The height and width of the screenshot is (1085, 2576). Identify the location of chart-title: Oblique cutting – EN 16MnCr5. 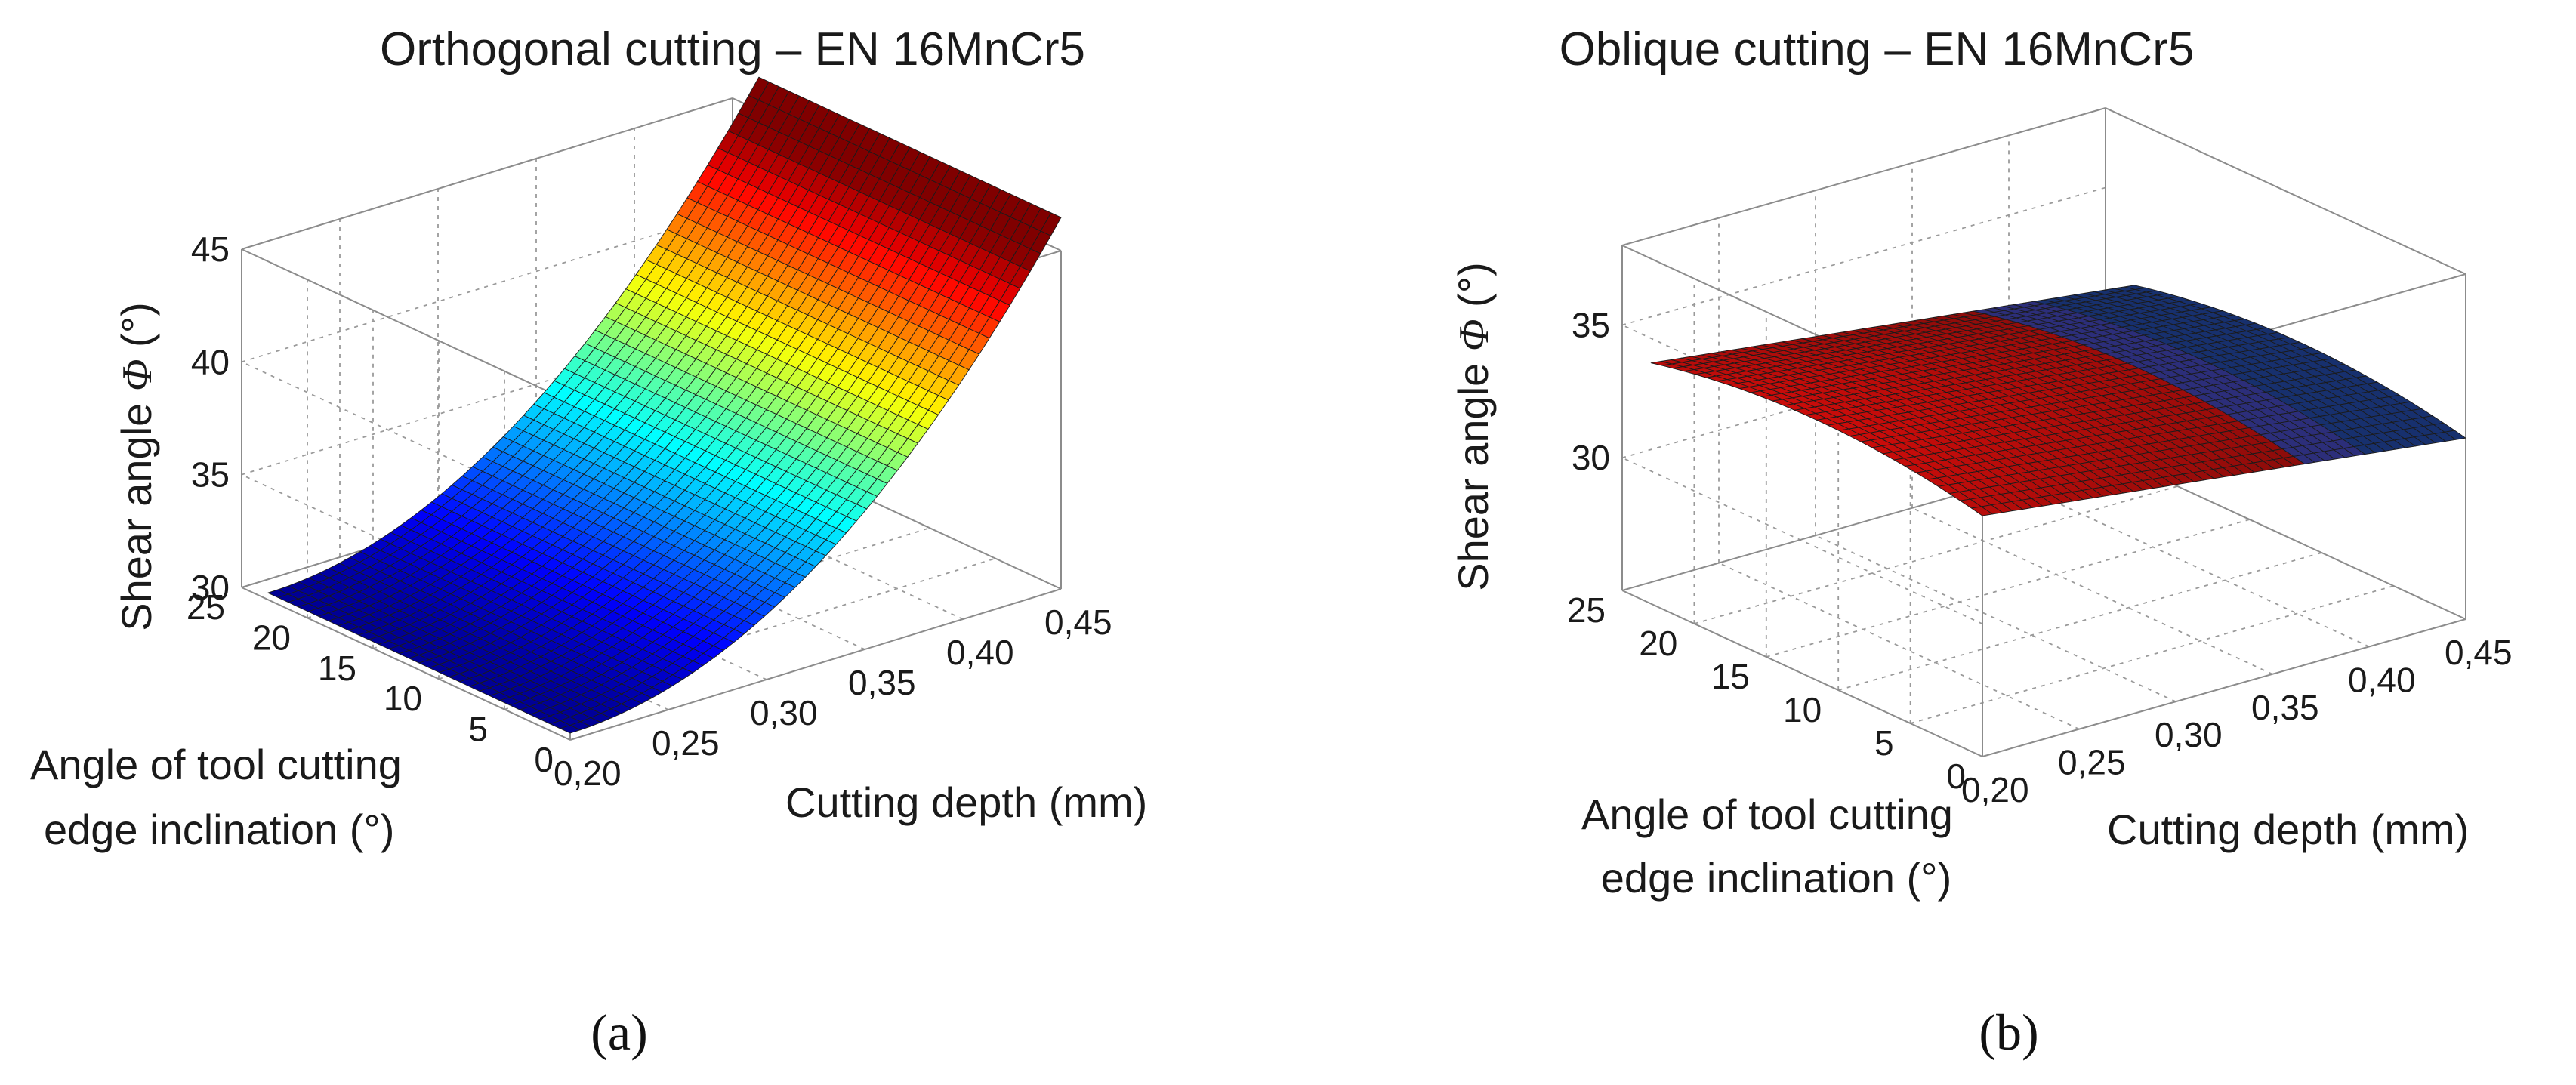
(1877, 49).